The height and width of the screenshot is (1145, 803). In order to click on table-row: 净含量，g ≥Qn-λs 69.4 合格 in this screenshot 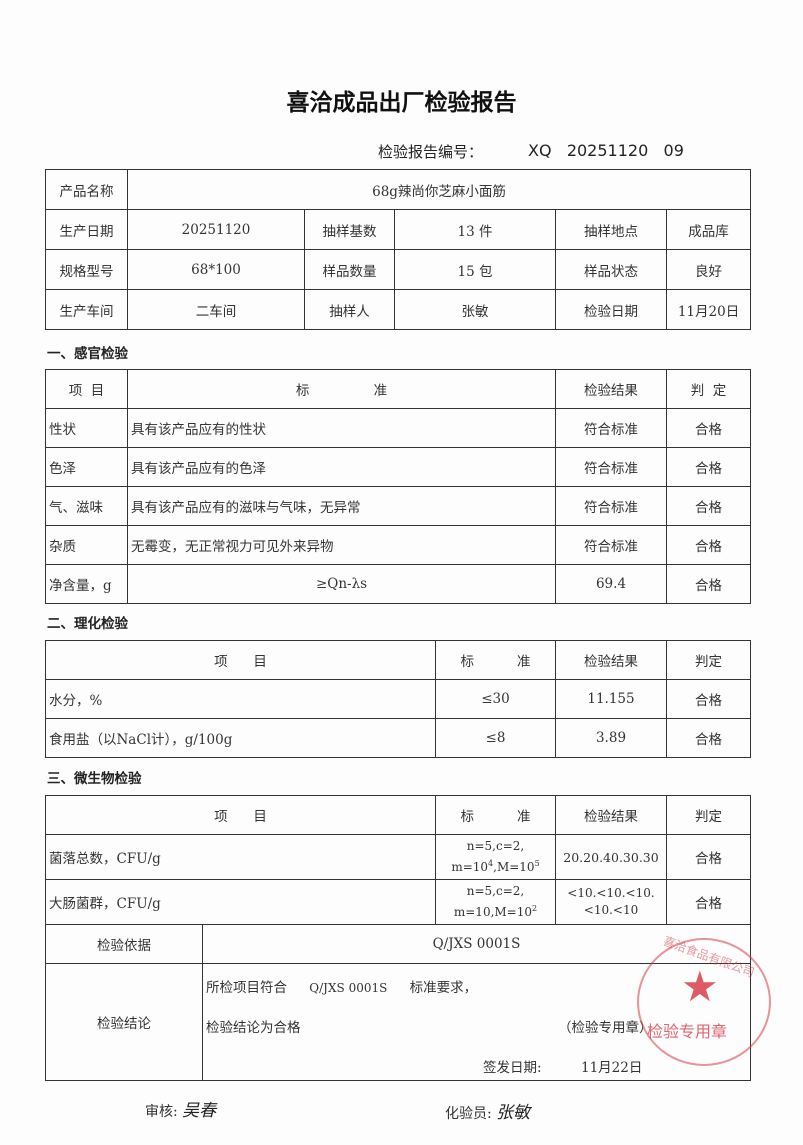, I will do `click(398, 584)`.